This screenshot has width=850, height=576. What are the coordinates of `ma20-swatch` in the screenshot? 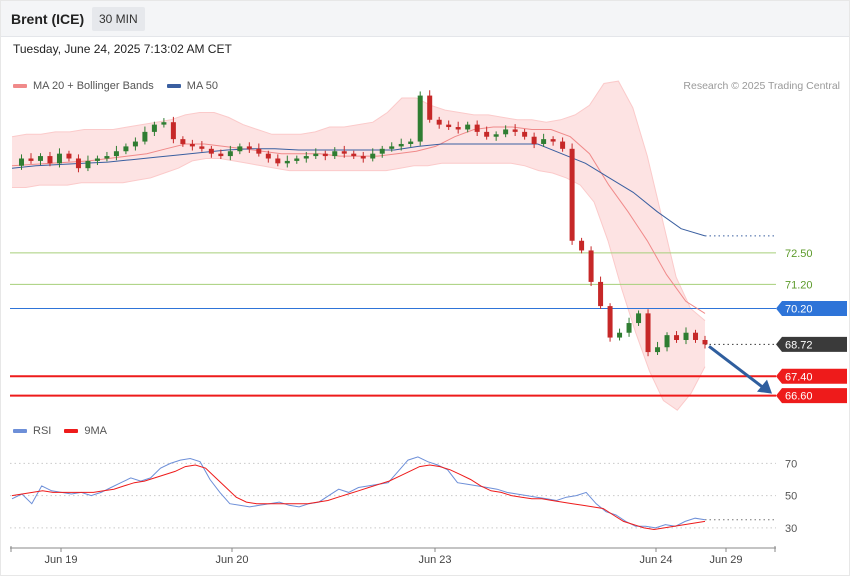 It's located at (20, 86).